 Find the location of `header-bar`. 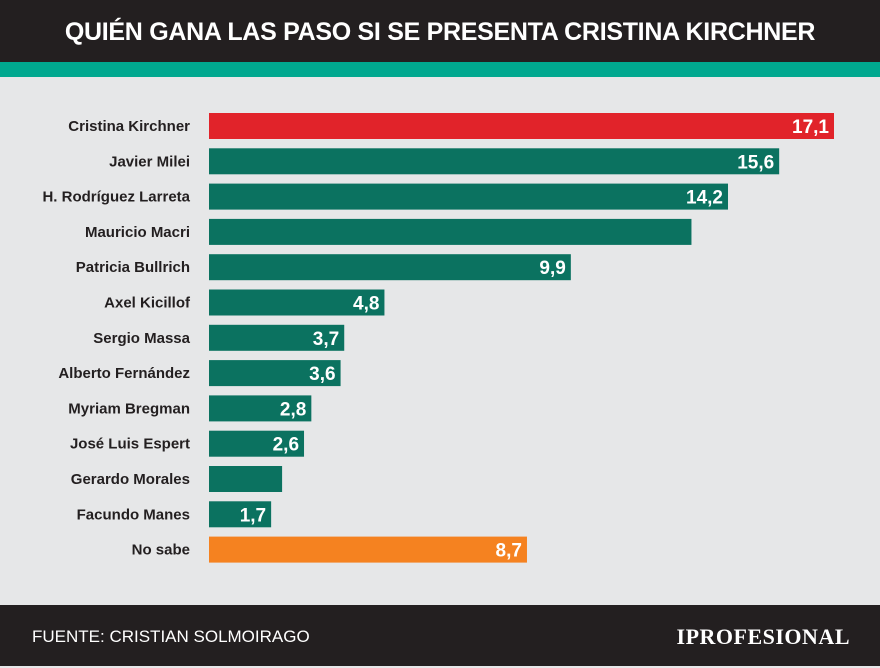

header-bar is located at coordinates (440, 31).